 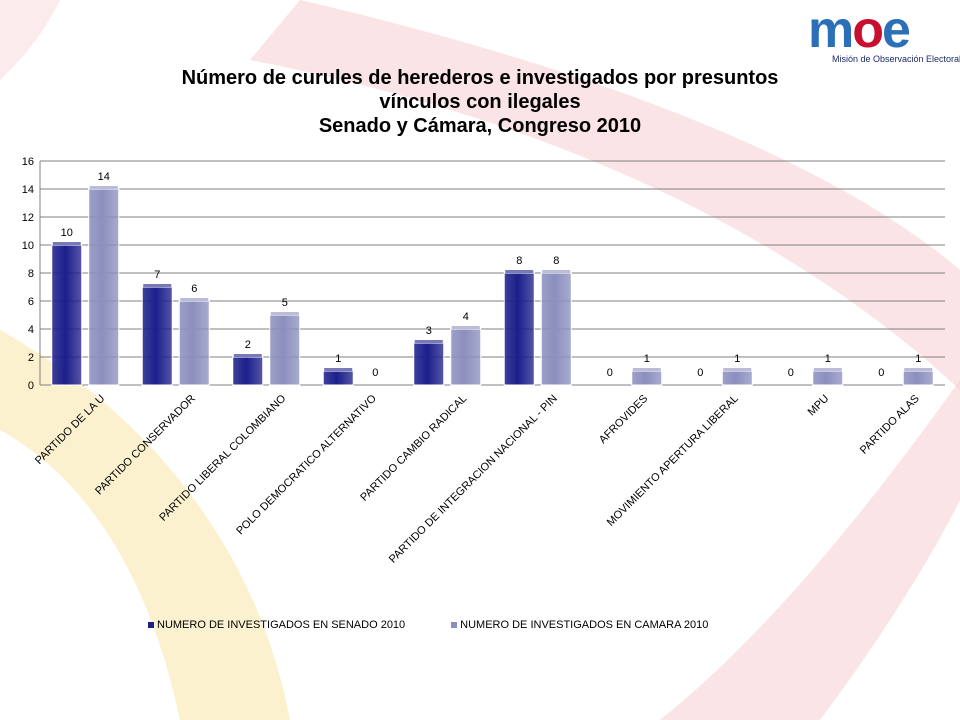 I want to click on x-tick-label: PARTIDO DE LA U, so click(x=70, y=430).